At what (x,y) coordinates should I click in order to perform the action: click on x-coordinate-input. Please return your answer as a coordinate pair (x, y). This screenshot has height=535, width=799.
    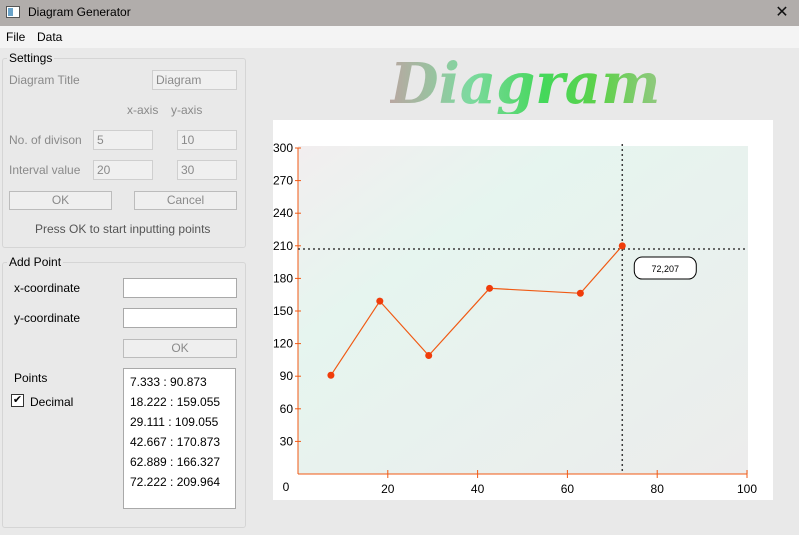
    Looking at the image, I should click on (180, 288).